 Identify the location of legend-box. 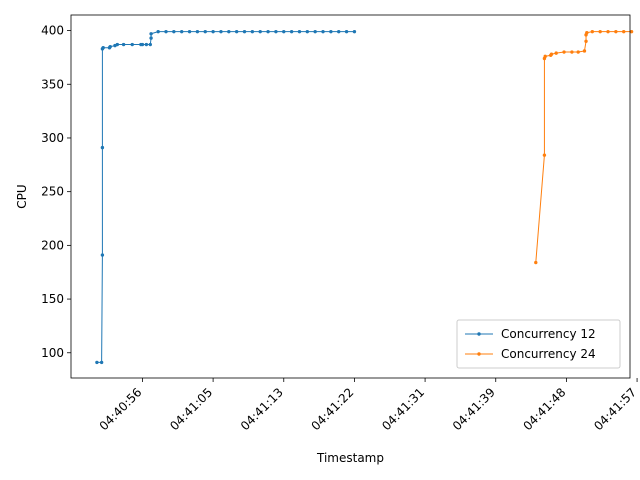
(538, 344).